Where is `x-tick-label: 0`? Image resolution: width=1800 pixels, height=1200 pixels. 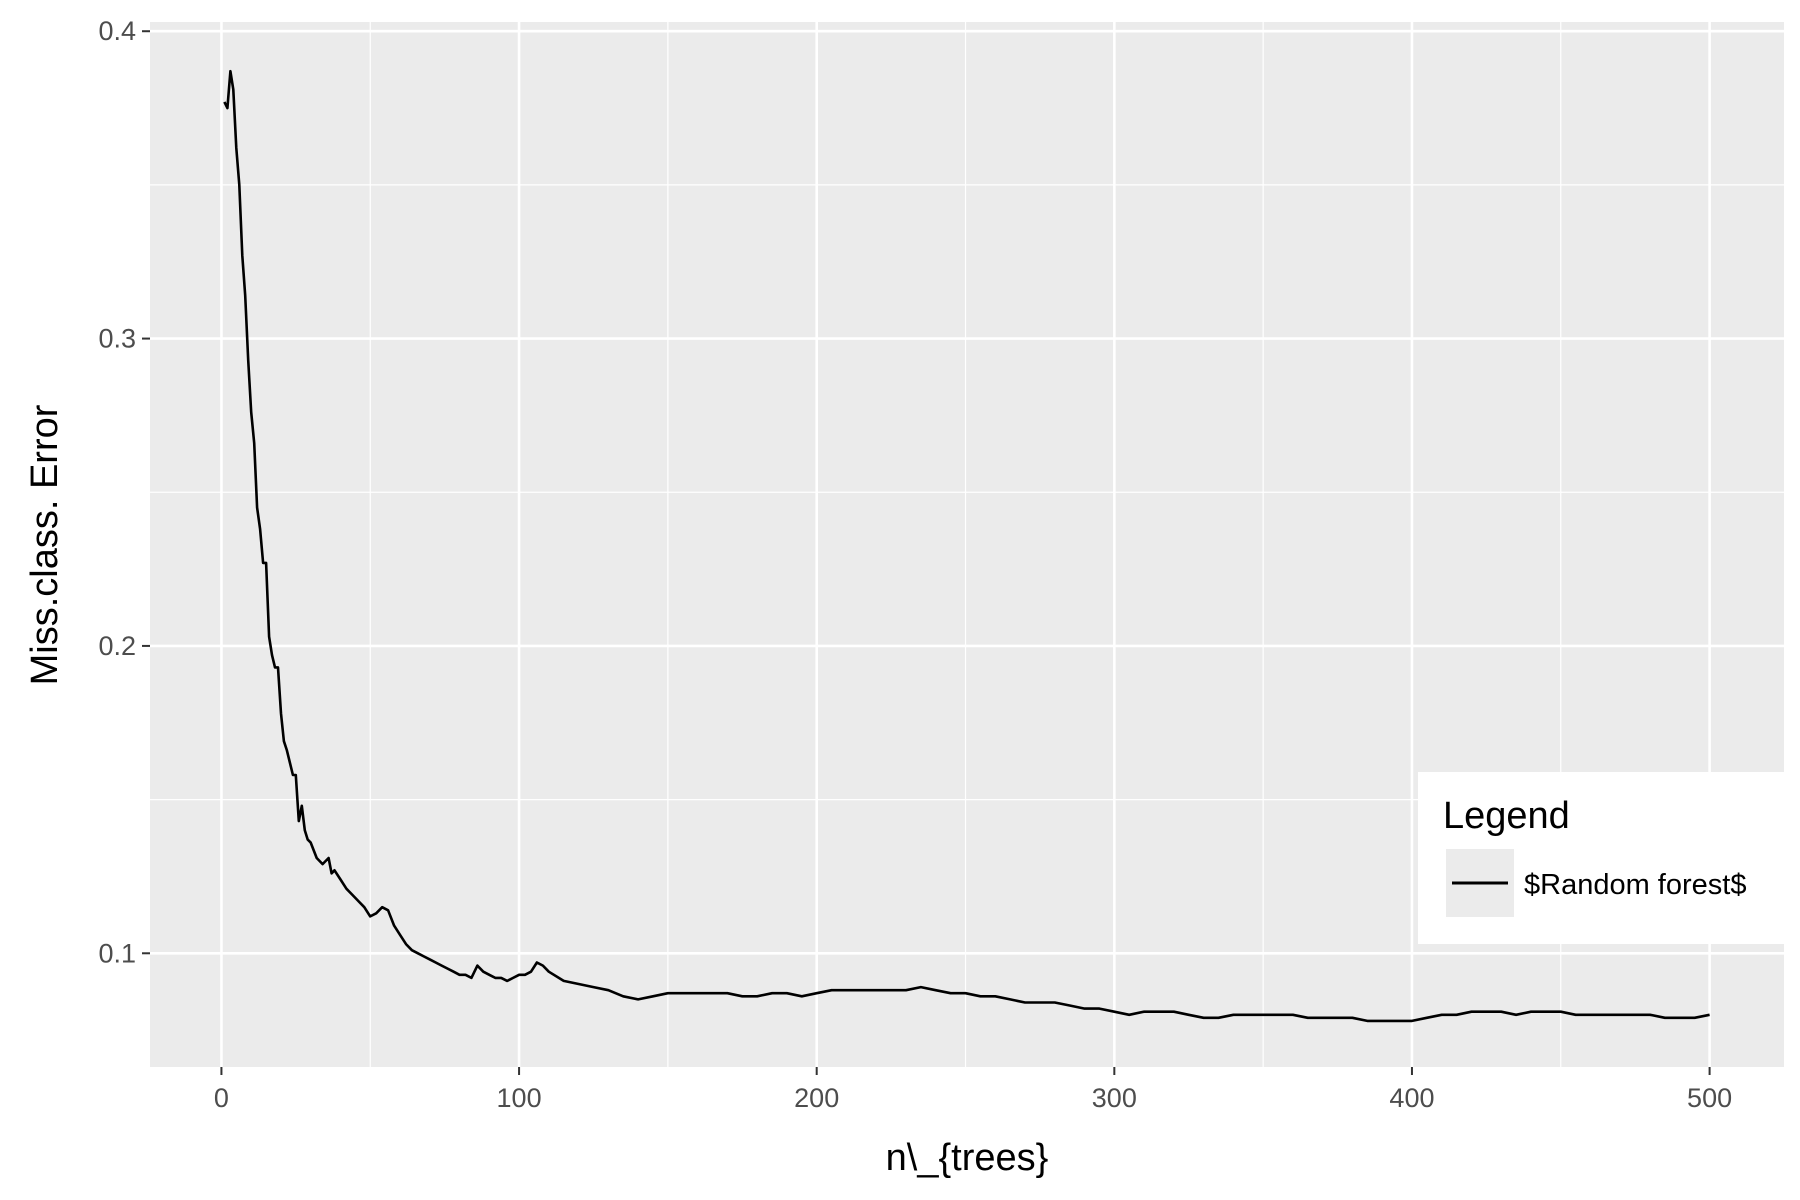
x-tick-label: 0 is located at coordinates (221, 1098).